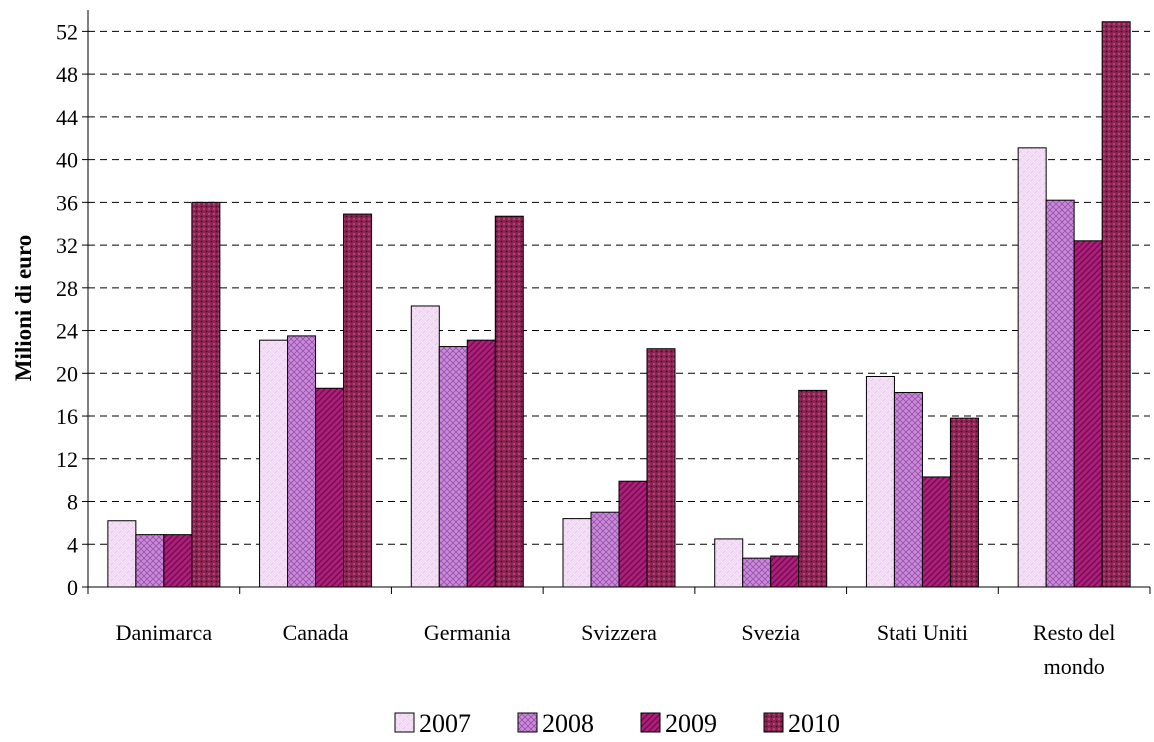 The image size is (1154, 742). What do you see at coordinates (691, 723) in the screenshot?
I see `legend-label: 2009` at bounding box center [691, 723].